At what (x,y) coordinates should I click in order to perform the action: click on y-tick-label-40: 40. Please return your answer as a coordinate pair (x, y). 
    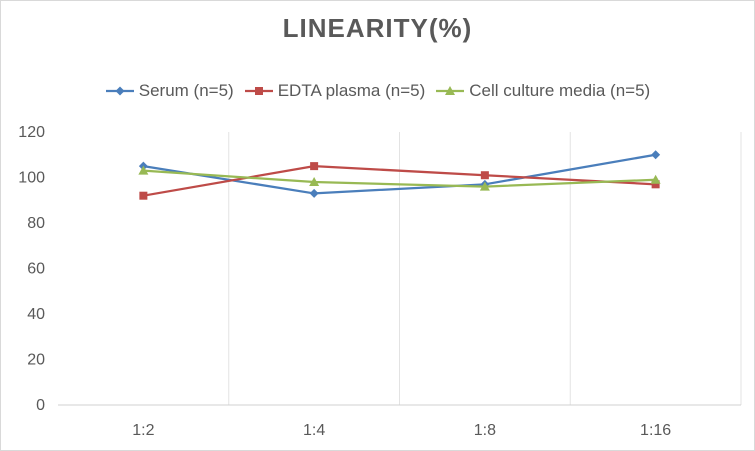
    Looking at the image, I should click on (36, 314).